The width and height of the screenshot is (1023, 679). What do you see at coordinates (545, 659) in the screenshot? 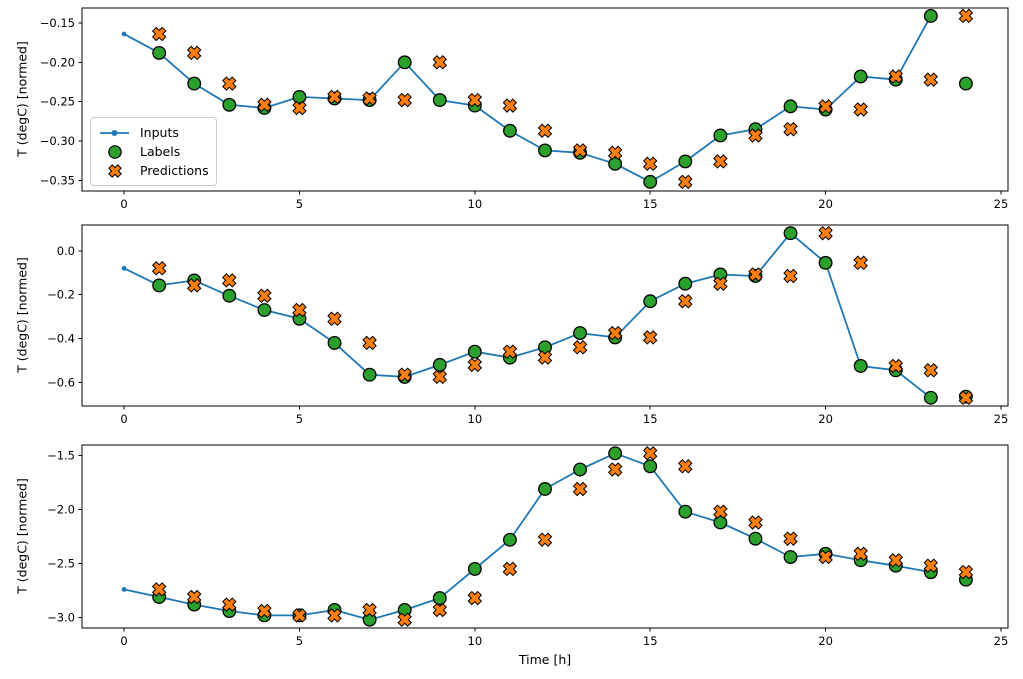
I see `x-axis-label: Time [h]` at bounding box center [545, 659].